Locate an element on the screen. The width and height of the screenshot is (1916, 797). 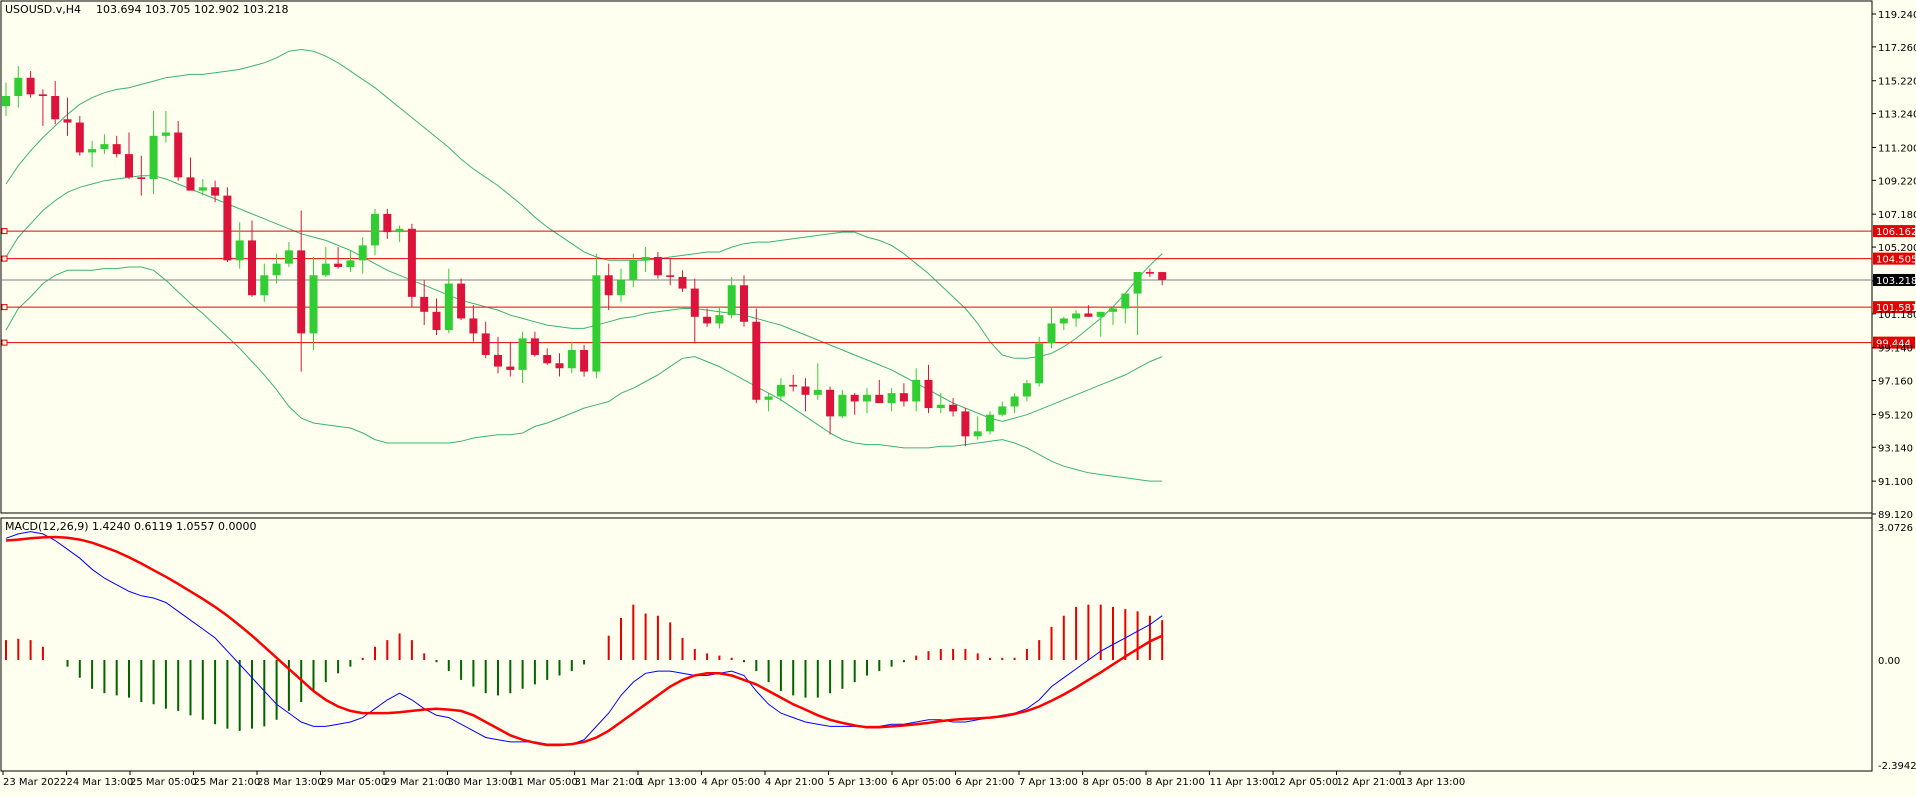
current-price-label: 103.218 is located at coordinates (1896, 281).